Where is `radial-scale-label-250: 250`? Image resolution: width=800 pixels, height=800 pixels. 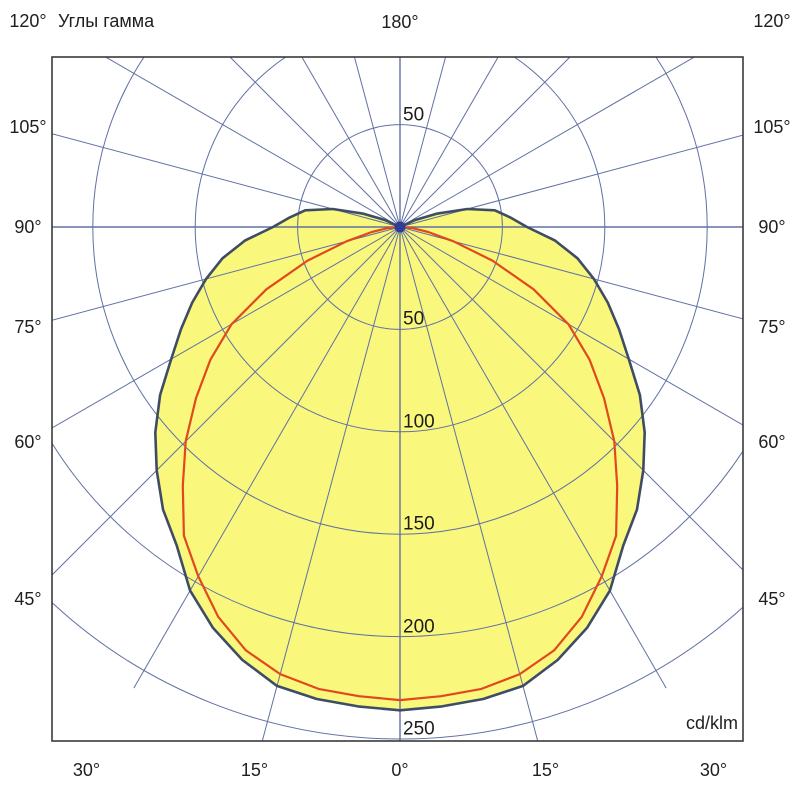 radial-scale-label-250: 250 is located at coordinates (419, 729).